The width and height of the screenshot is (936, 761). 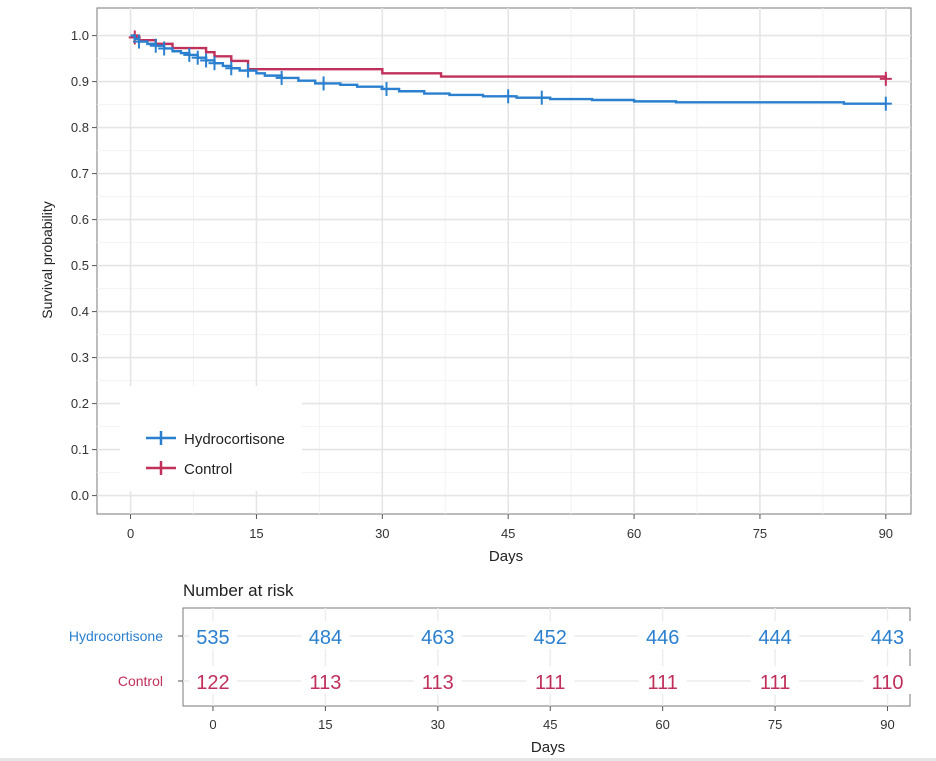 What do you see at coordinates (212, 724) in the screenshot?
I see `risk-x-tick-label: 0` at bounding box center [212, 724].